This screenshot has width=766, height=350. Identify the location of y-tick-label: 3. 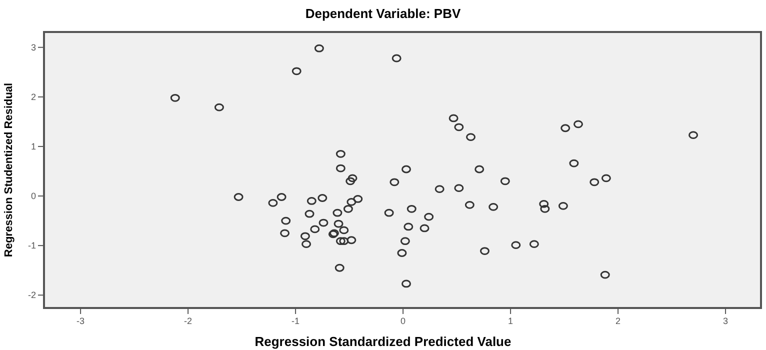
(33, 47).